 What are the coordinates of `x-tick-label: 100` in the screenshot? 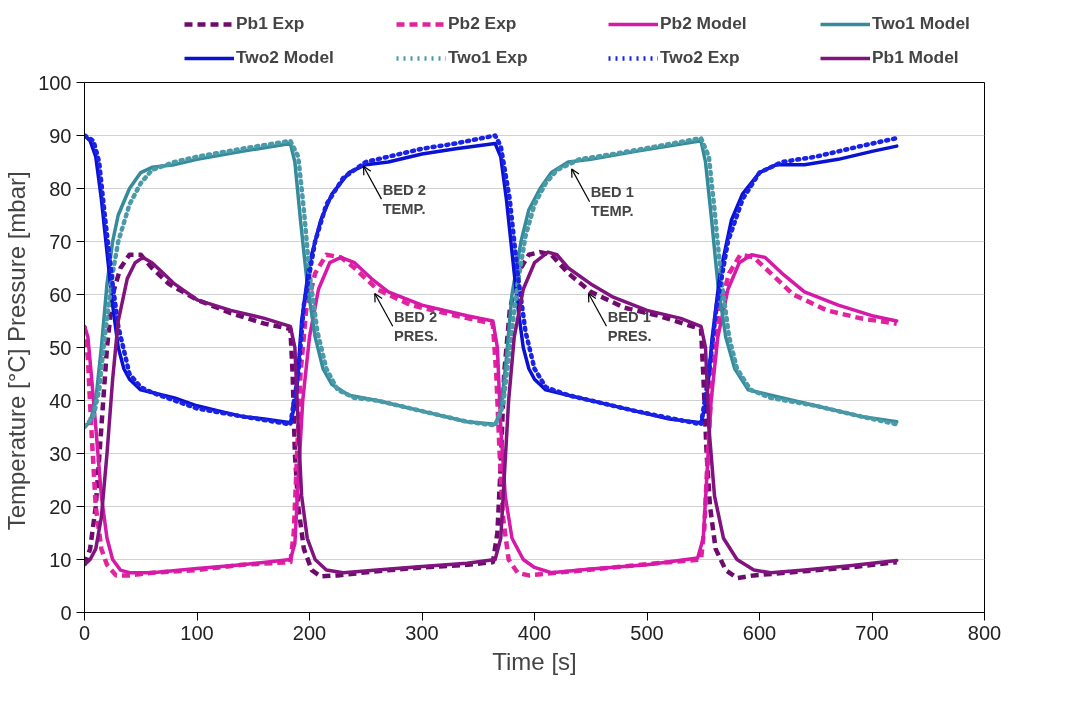 It's located at (197, 632).